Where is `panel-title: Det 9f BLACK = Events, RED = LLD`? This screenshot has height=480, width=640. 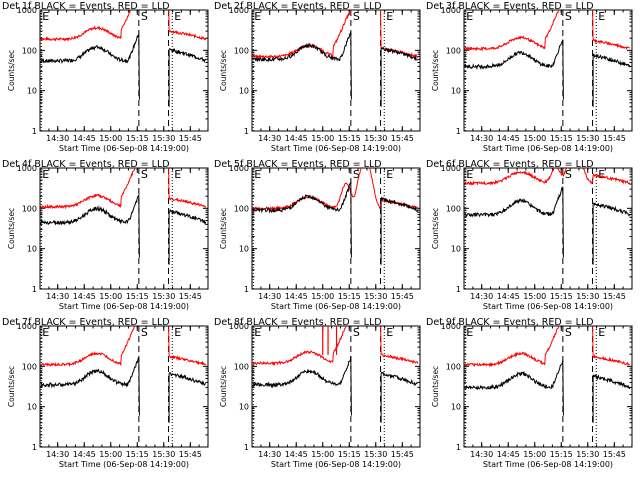
panel-title: Det 9f BLACK = Events, RED = LLD is located at coordinates (510, 322).